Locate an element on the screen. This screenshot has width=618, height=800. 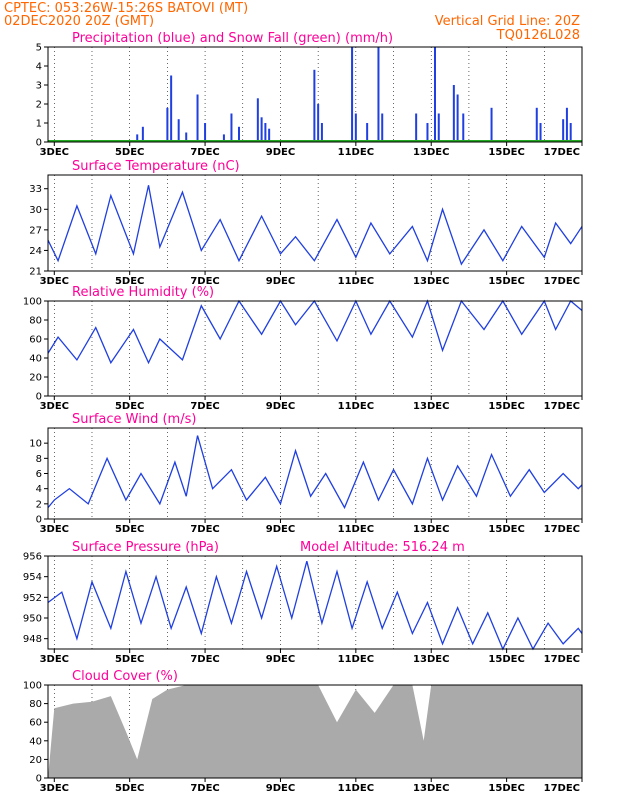
y-tick-label: 2 is located at coordinates (39, 105).